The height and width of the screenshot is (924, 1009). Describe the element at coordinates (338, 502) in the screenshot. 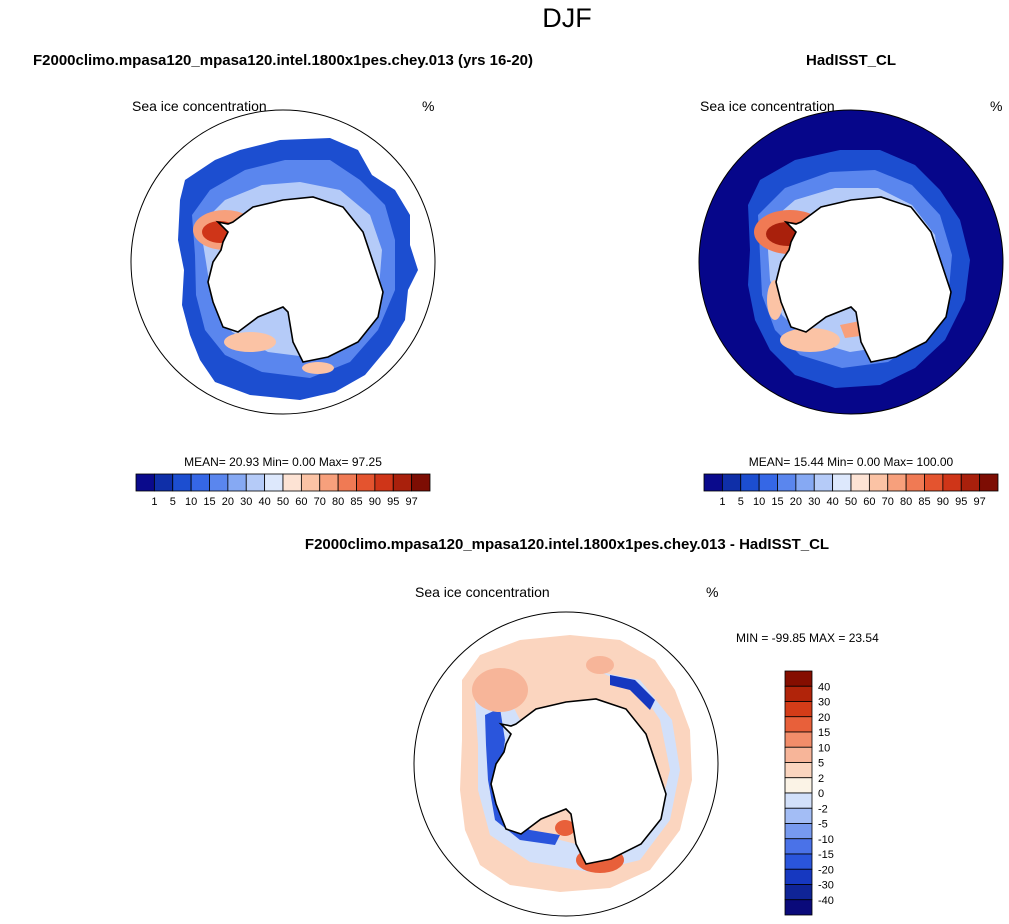

I see `panel-model-colorbar-tick-label: 80` at that location.